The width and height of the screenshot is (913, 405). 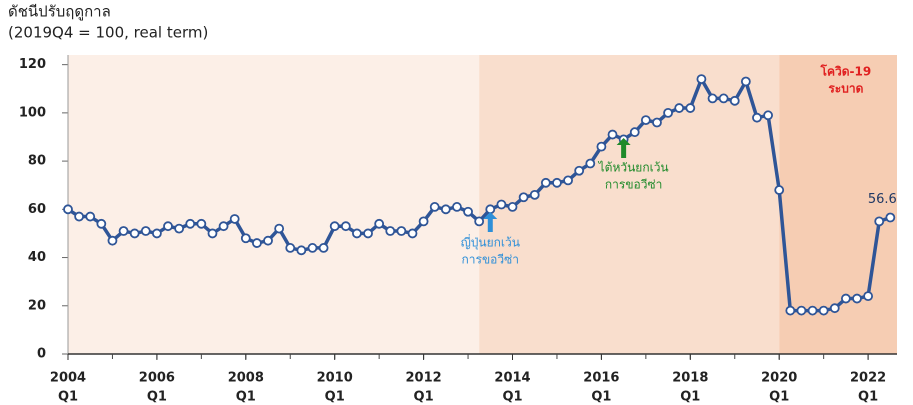 I want to click on y-tick-label: 80, so click(x=37, y=161).